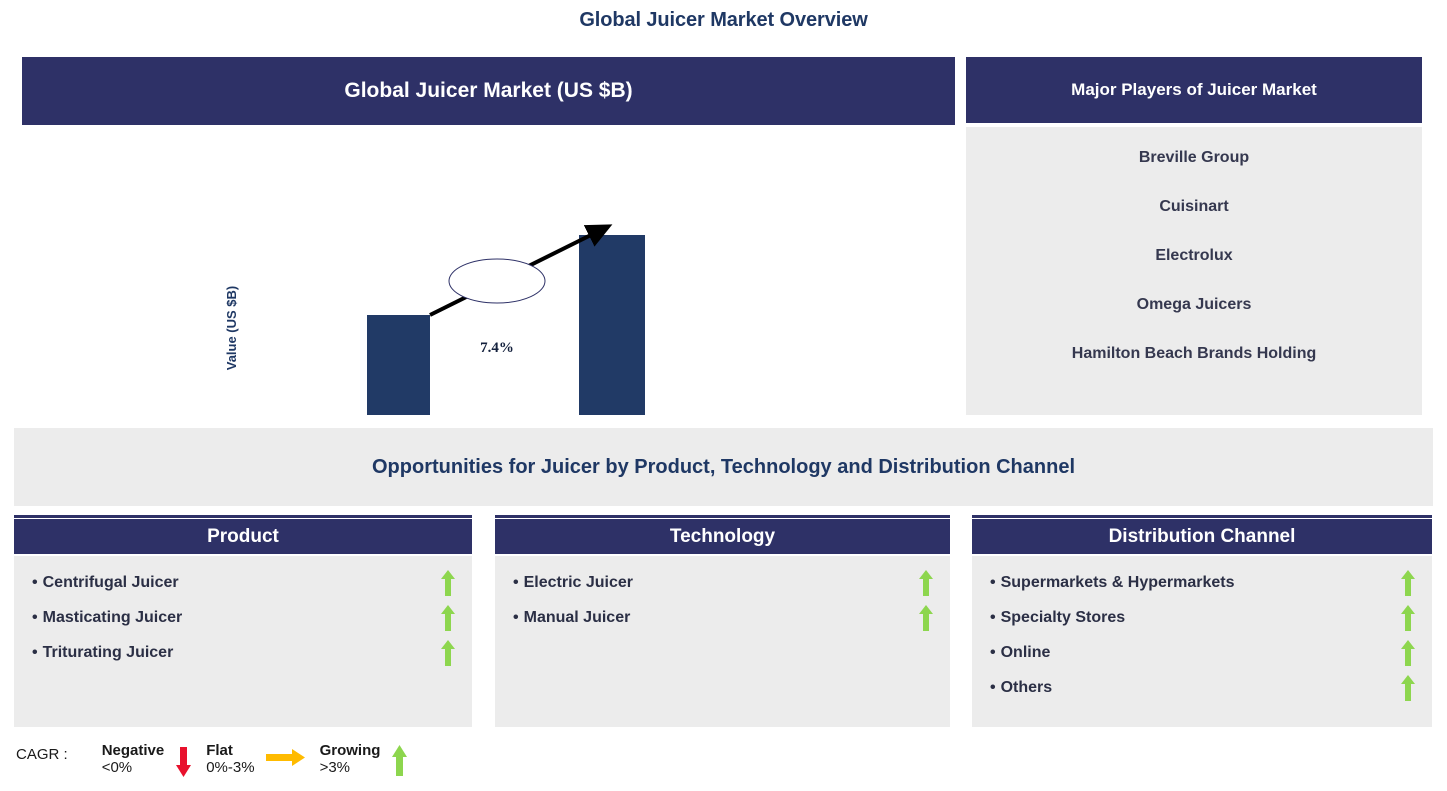 The height and width of the screenshot is (791, 1447). Describe the element at coordinates (723, 20) in the screenshot. I see `page-title: Global Juicer Market Overview` at that location.